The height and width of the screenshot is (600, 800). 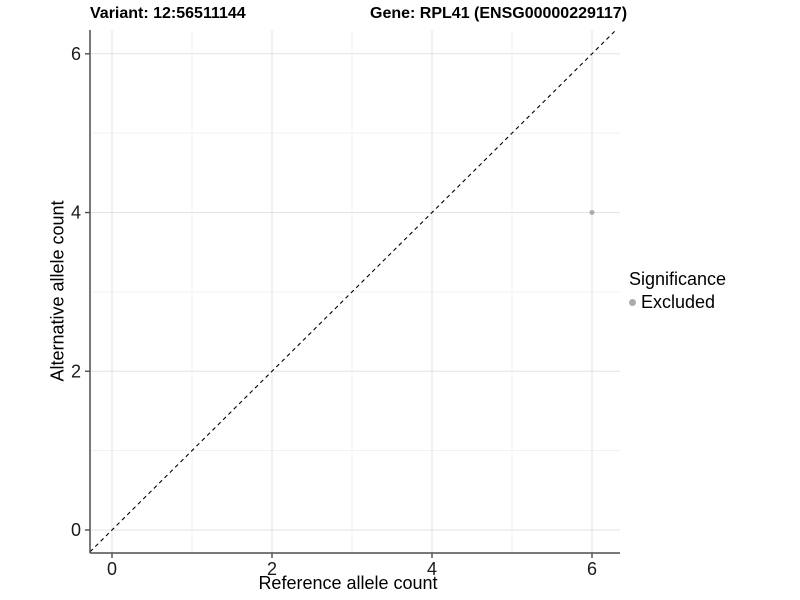 I want to click on legend-key-dot, so click(x=632, y=302).